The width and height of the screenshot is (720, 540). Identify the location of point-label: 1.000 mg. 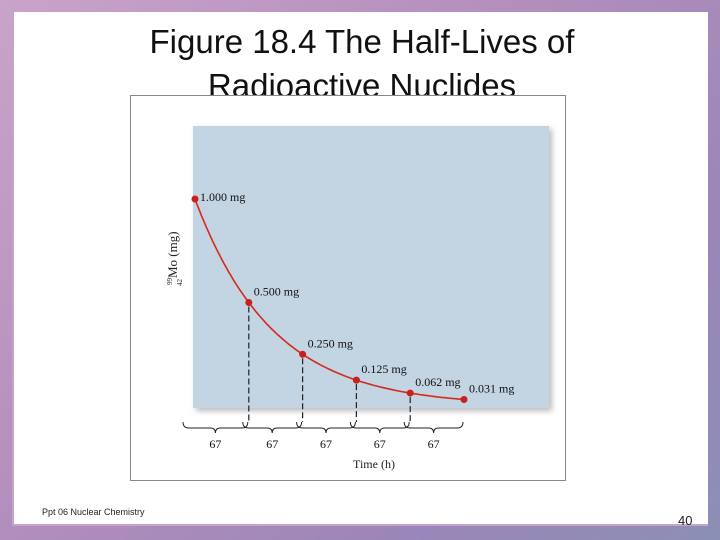
(222, 197).